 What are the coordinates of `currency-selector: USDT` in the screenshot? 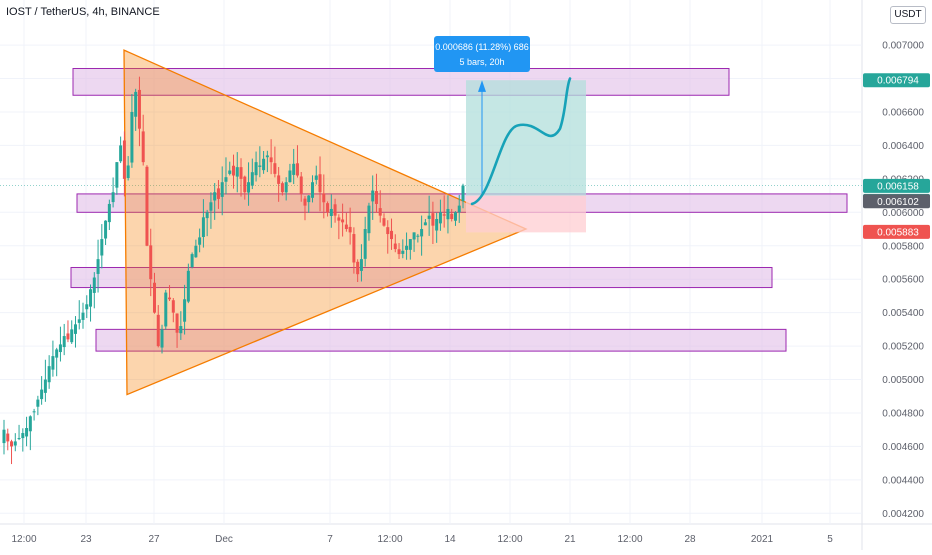 It's located at (908, 15).